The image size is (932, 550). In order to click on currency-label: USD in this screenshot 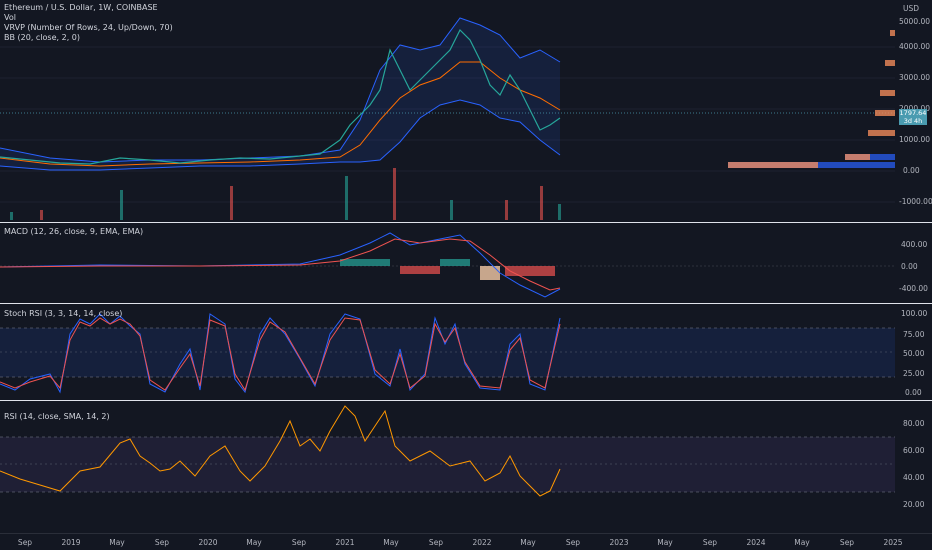, I will do `click(911, 8)`.